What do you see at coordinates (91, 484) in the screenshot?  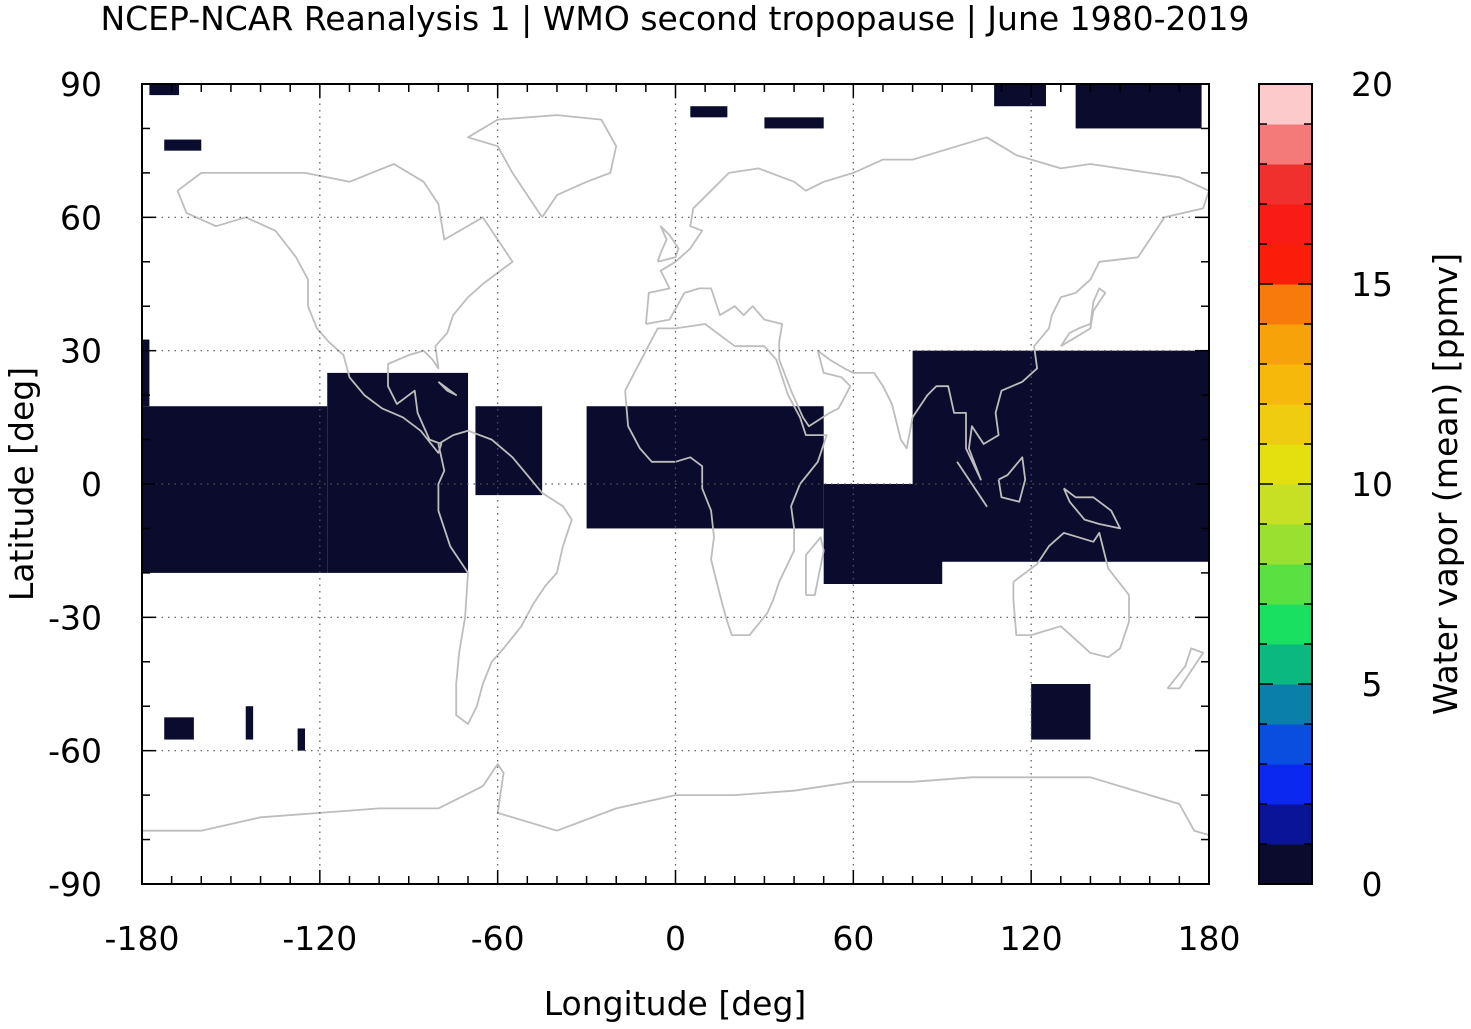 I see `y-tick-label: 0` at bounding box center [91, 484].